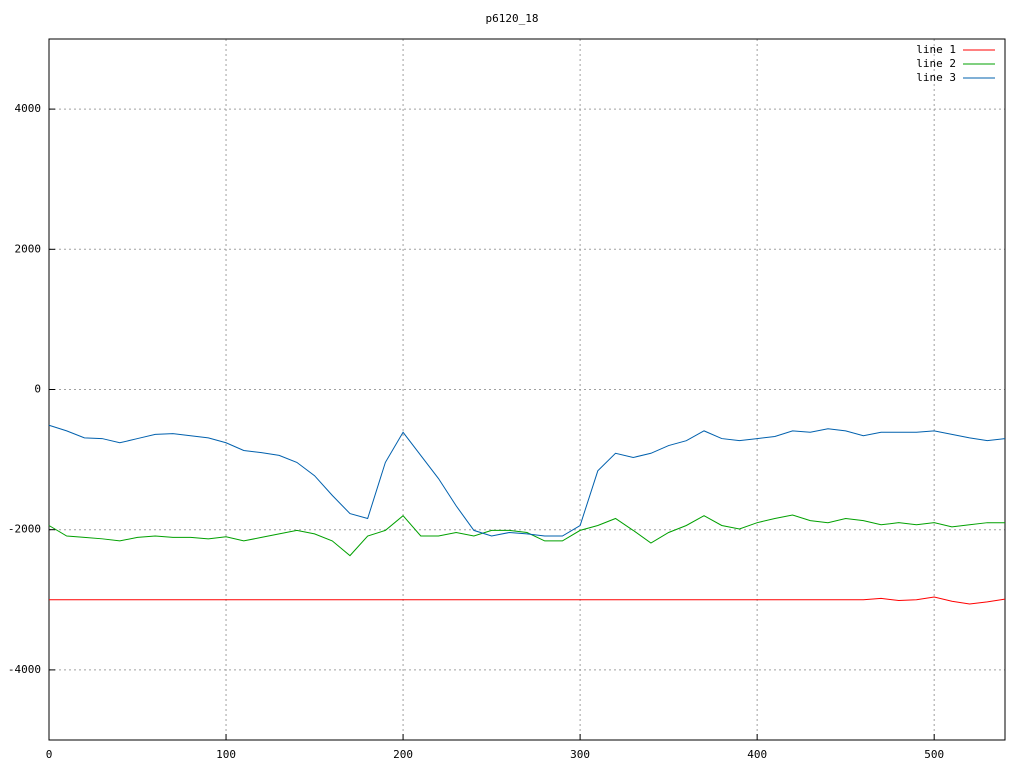 The width and height of the screenshot is (1024, 768). Describe the element at coordinates (934, 754) in the screenshot. I see `x-tick-label: 500` at that location.